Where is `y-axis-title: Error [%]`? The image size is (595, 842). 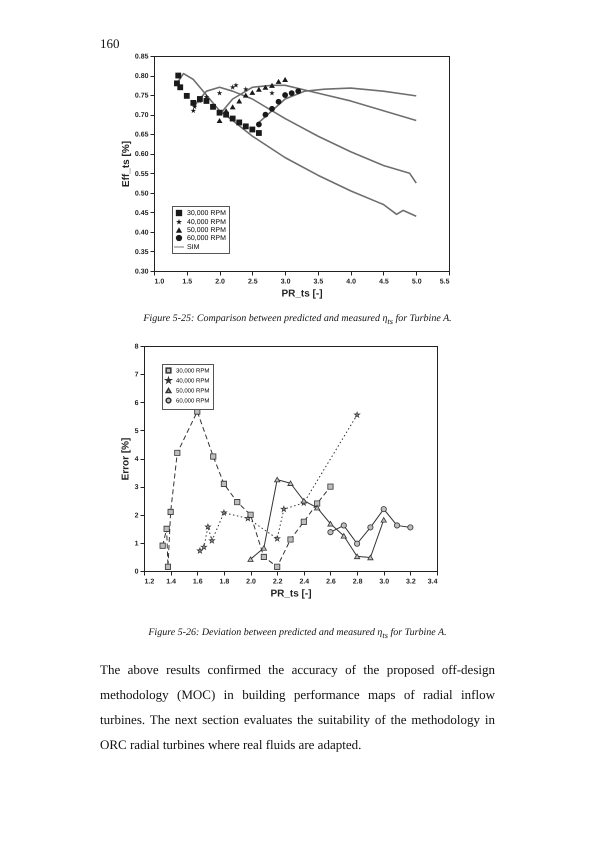 y-axis-title: Error [%] is located at coordinates (126, 459).